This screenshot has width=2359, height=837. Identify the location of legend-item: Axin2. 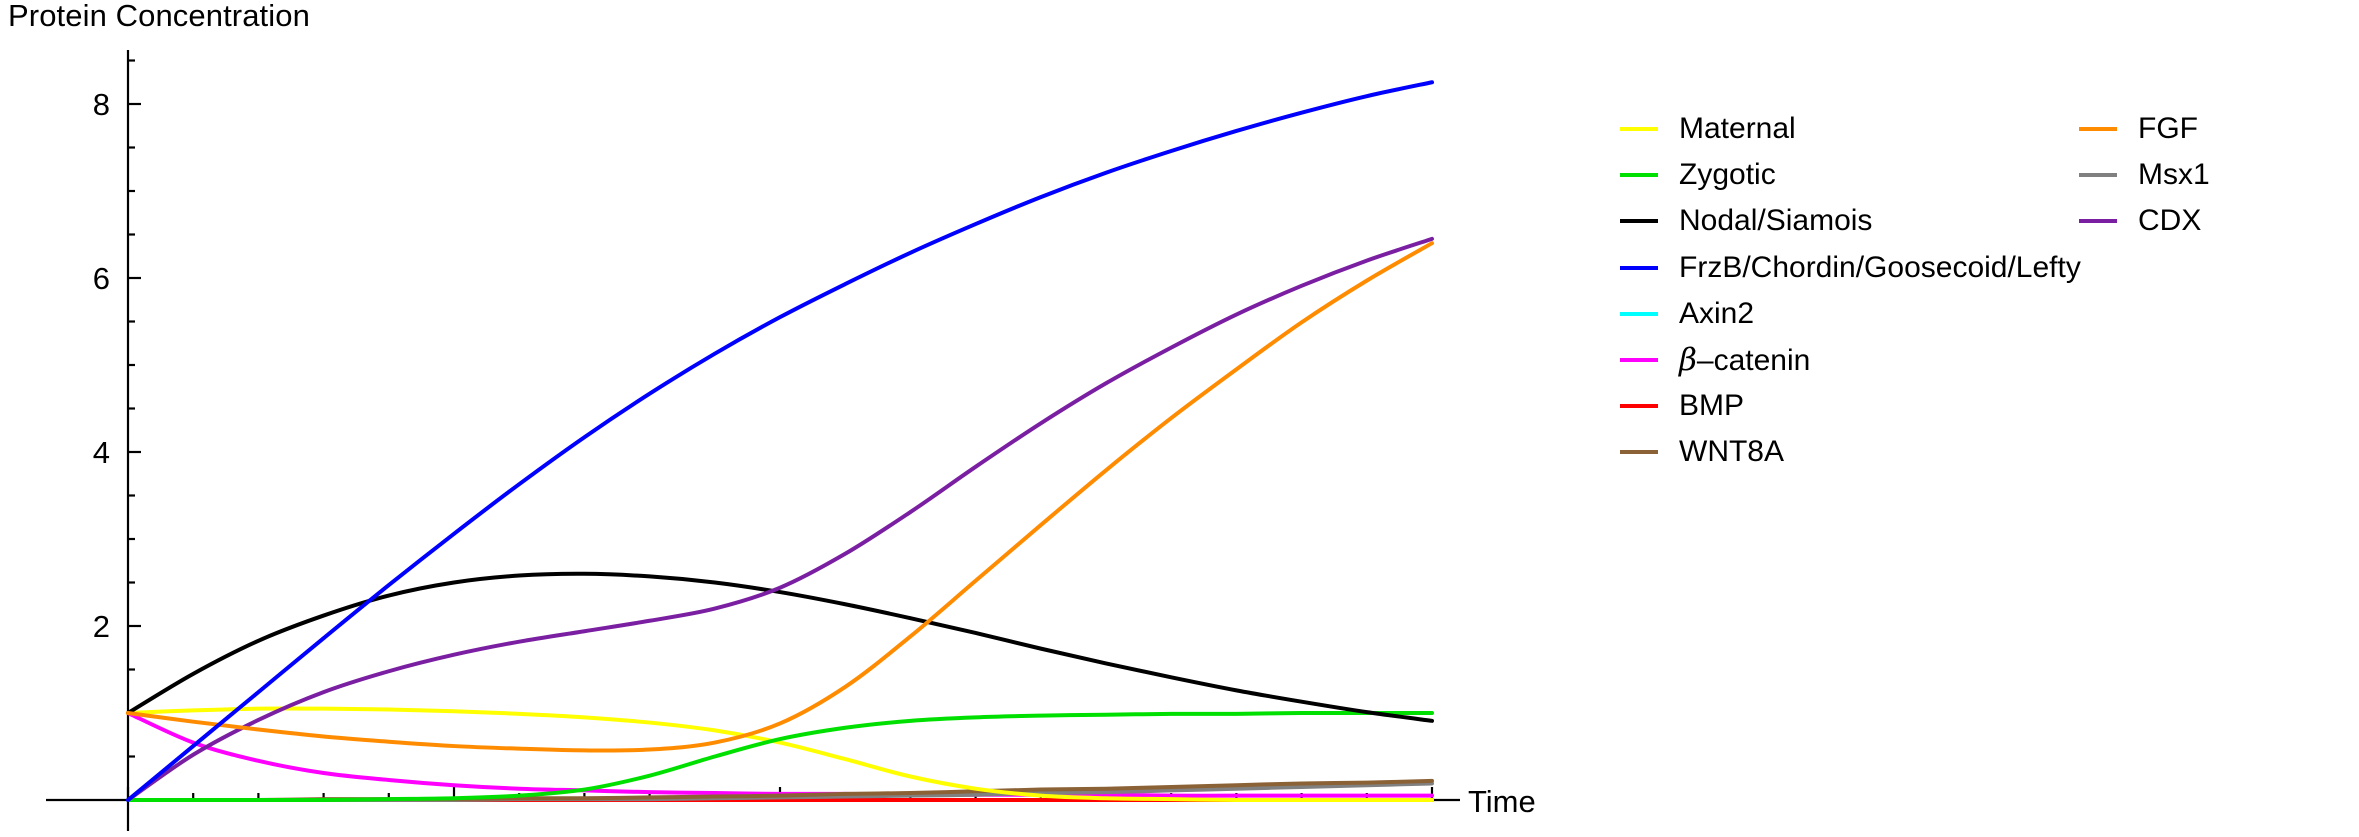
(1850, 314).